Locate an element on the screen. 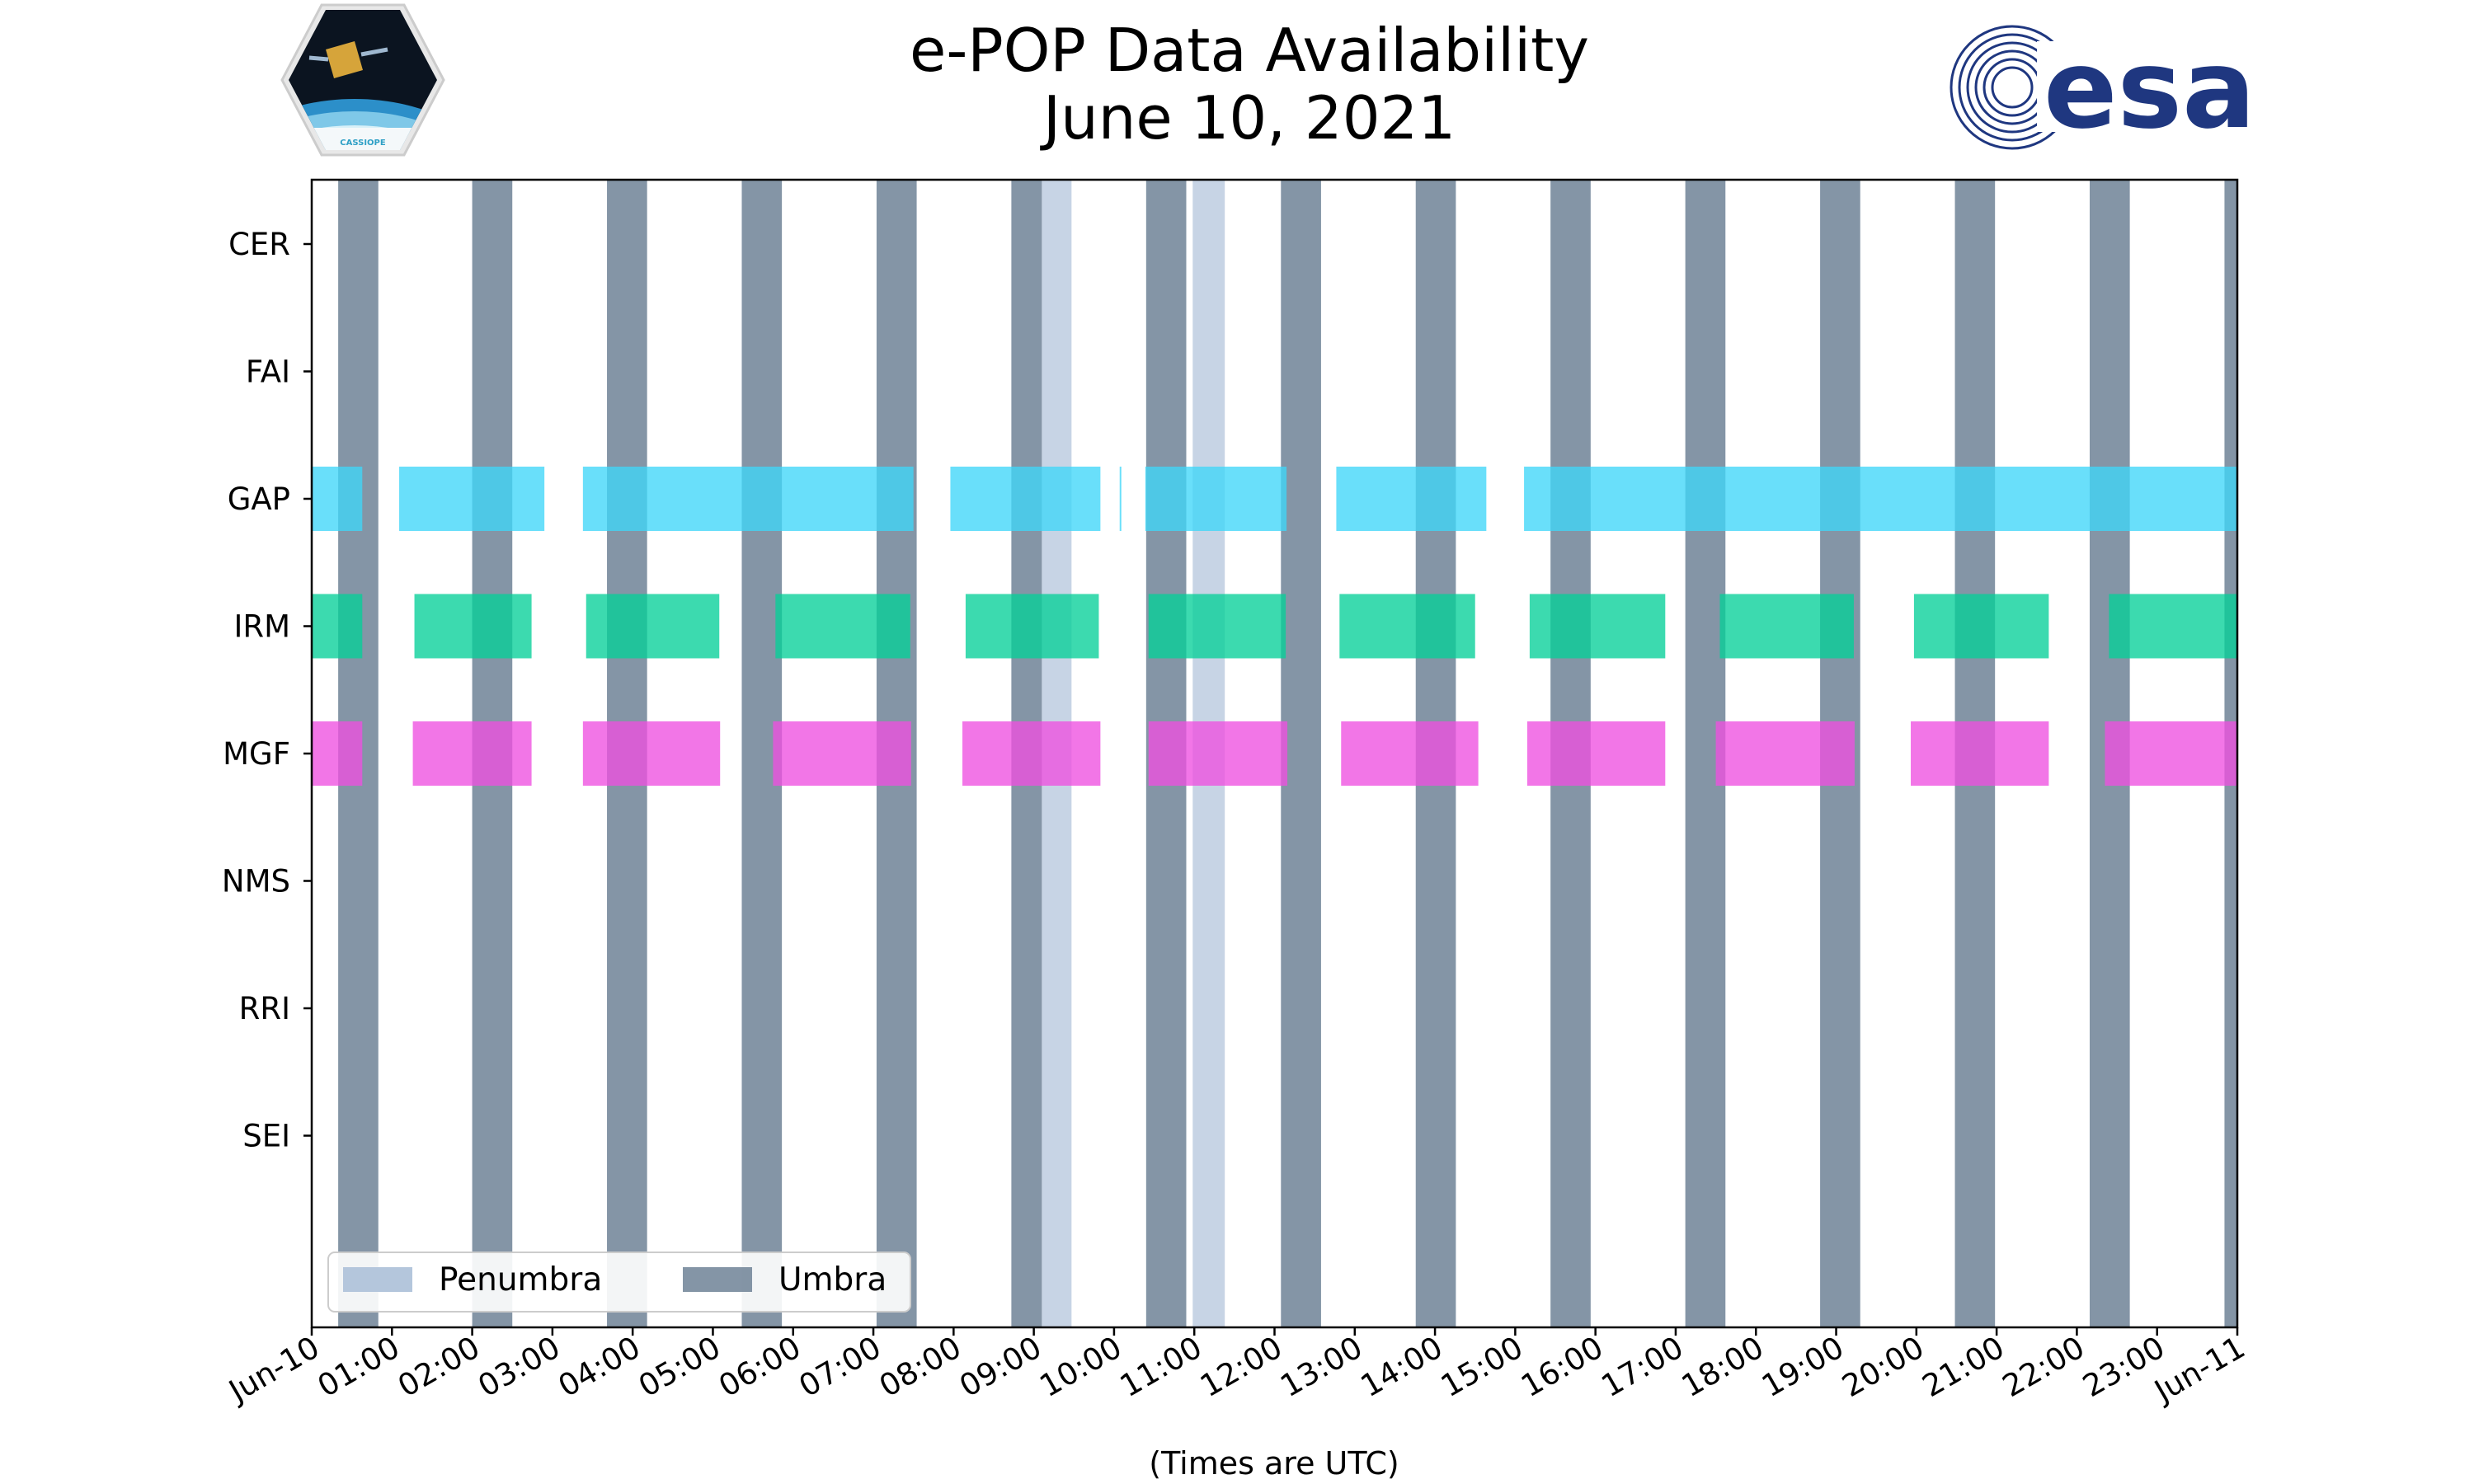 The height and width of the screenshot is (1484, 2474). x-tick-label: 05:00 is located at coordinates (680, 1367).